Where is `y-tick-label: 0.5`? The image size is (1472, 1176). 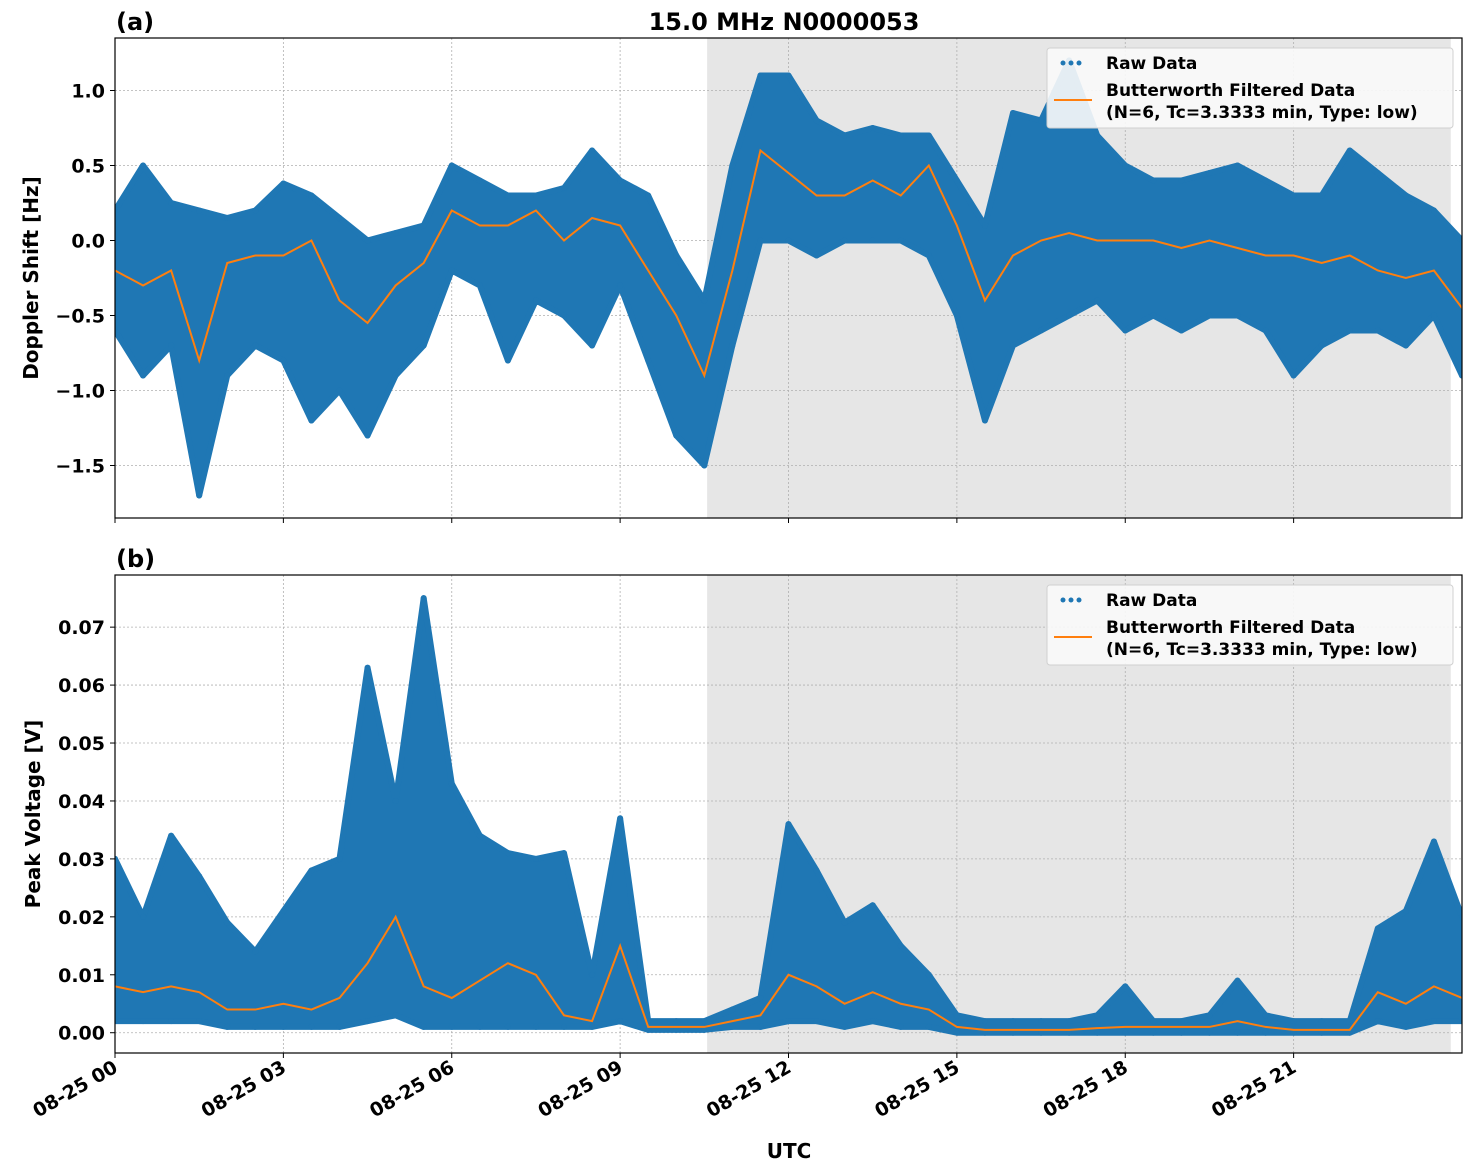
y-tick-label: 0.5 is located at coordinates (88, 167).